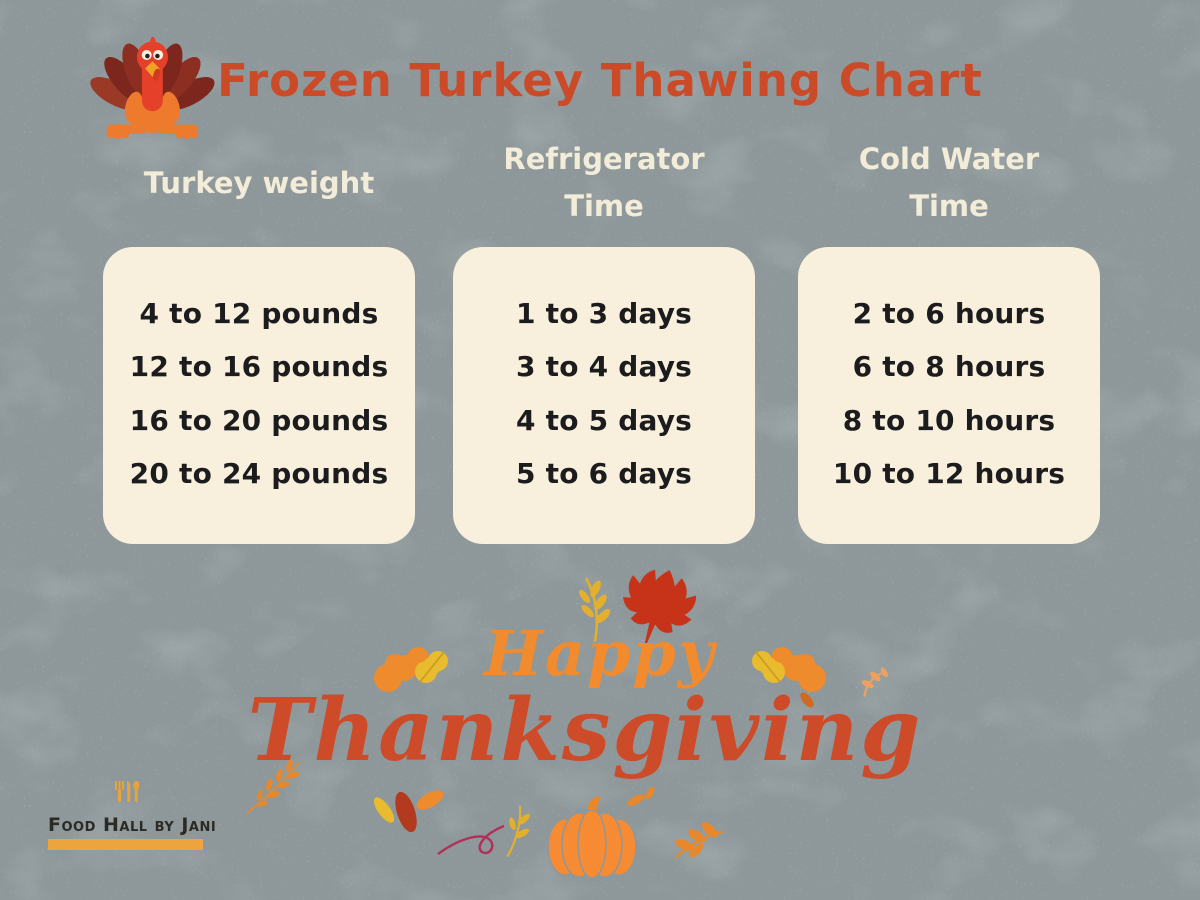  Describe the element at coordinates (600, 80) in the screenshot. I see `page-title: Frozen Turkey Thawing Chart` at that location.